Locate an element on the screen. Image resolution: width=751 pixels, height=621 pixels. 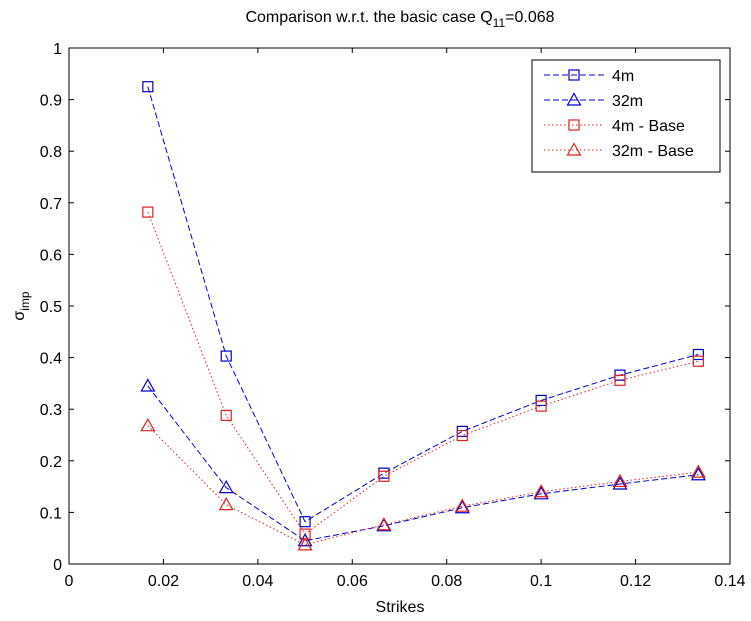
series-line-32m-base is located at coordinates (423, 485).